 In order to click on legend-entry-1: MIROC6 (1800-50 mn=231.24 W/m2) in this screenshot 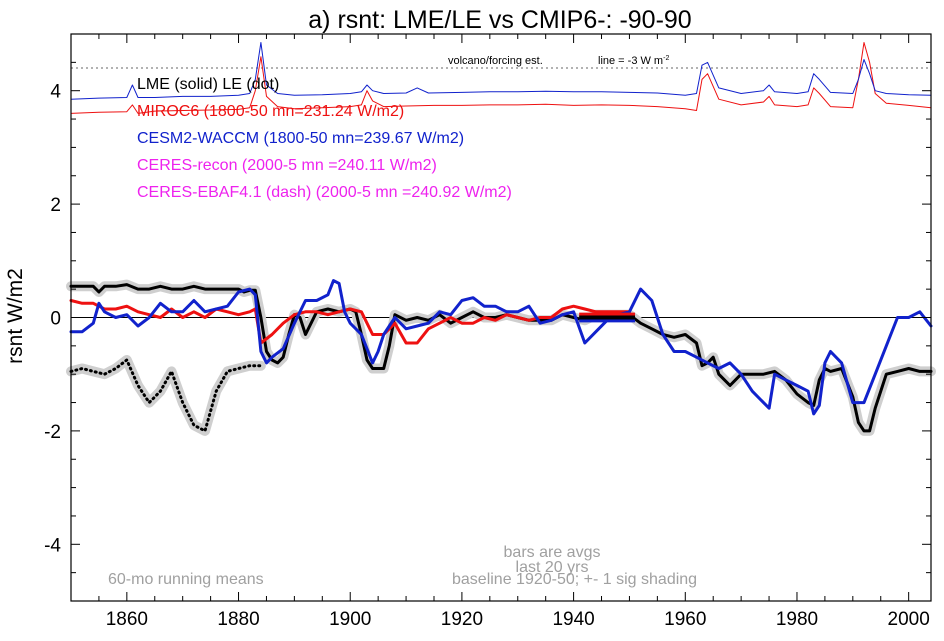, I will do `click(270, 111)`.